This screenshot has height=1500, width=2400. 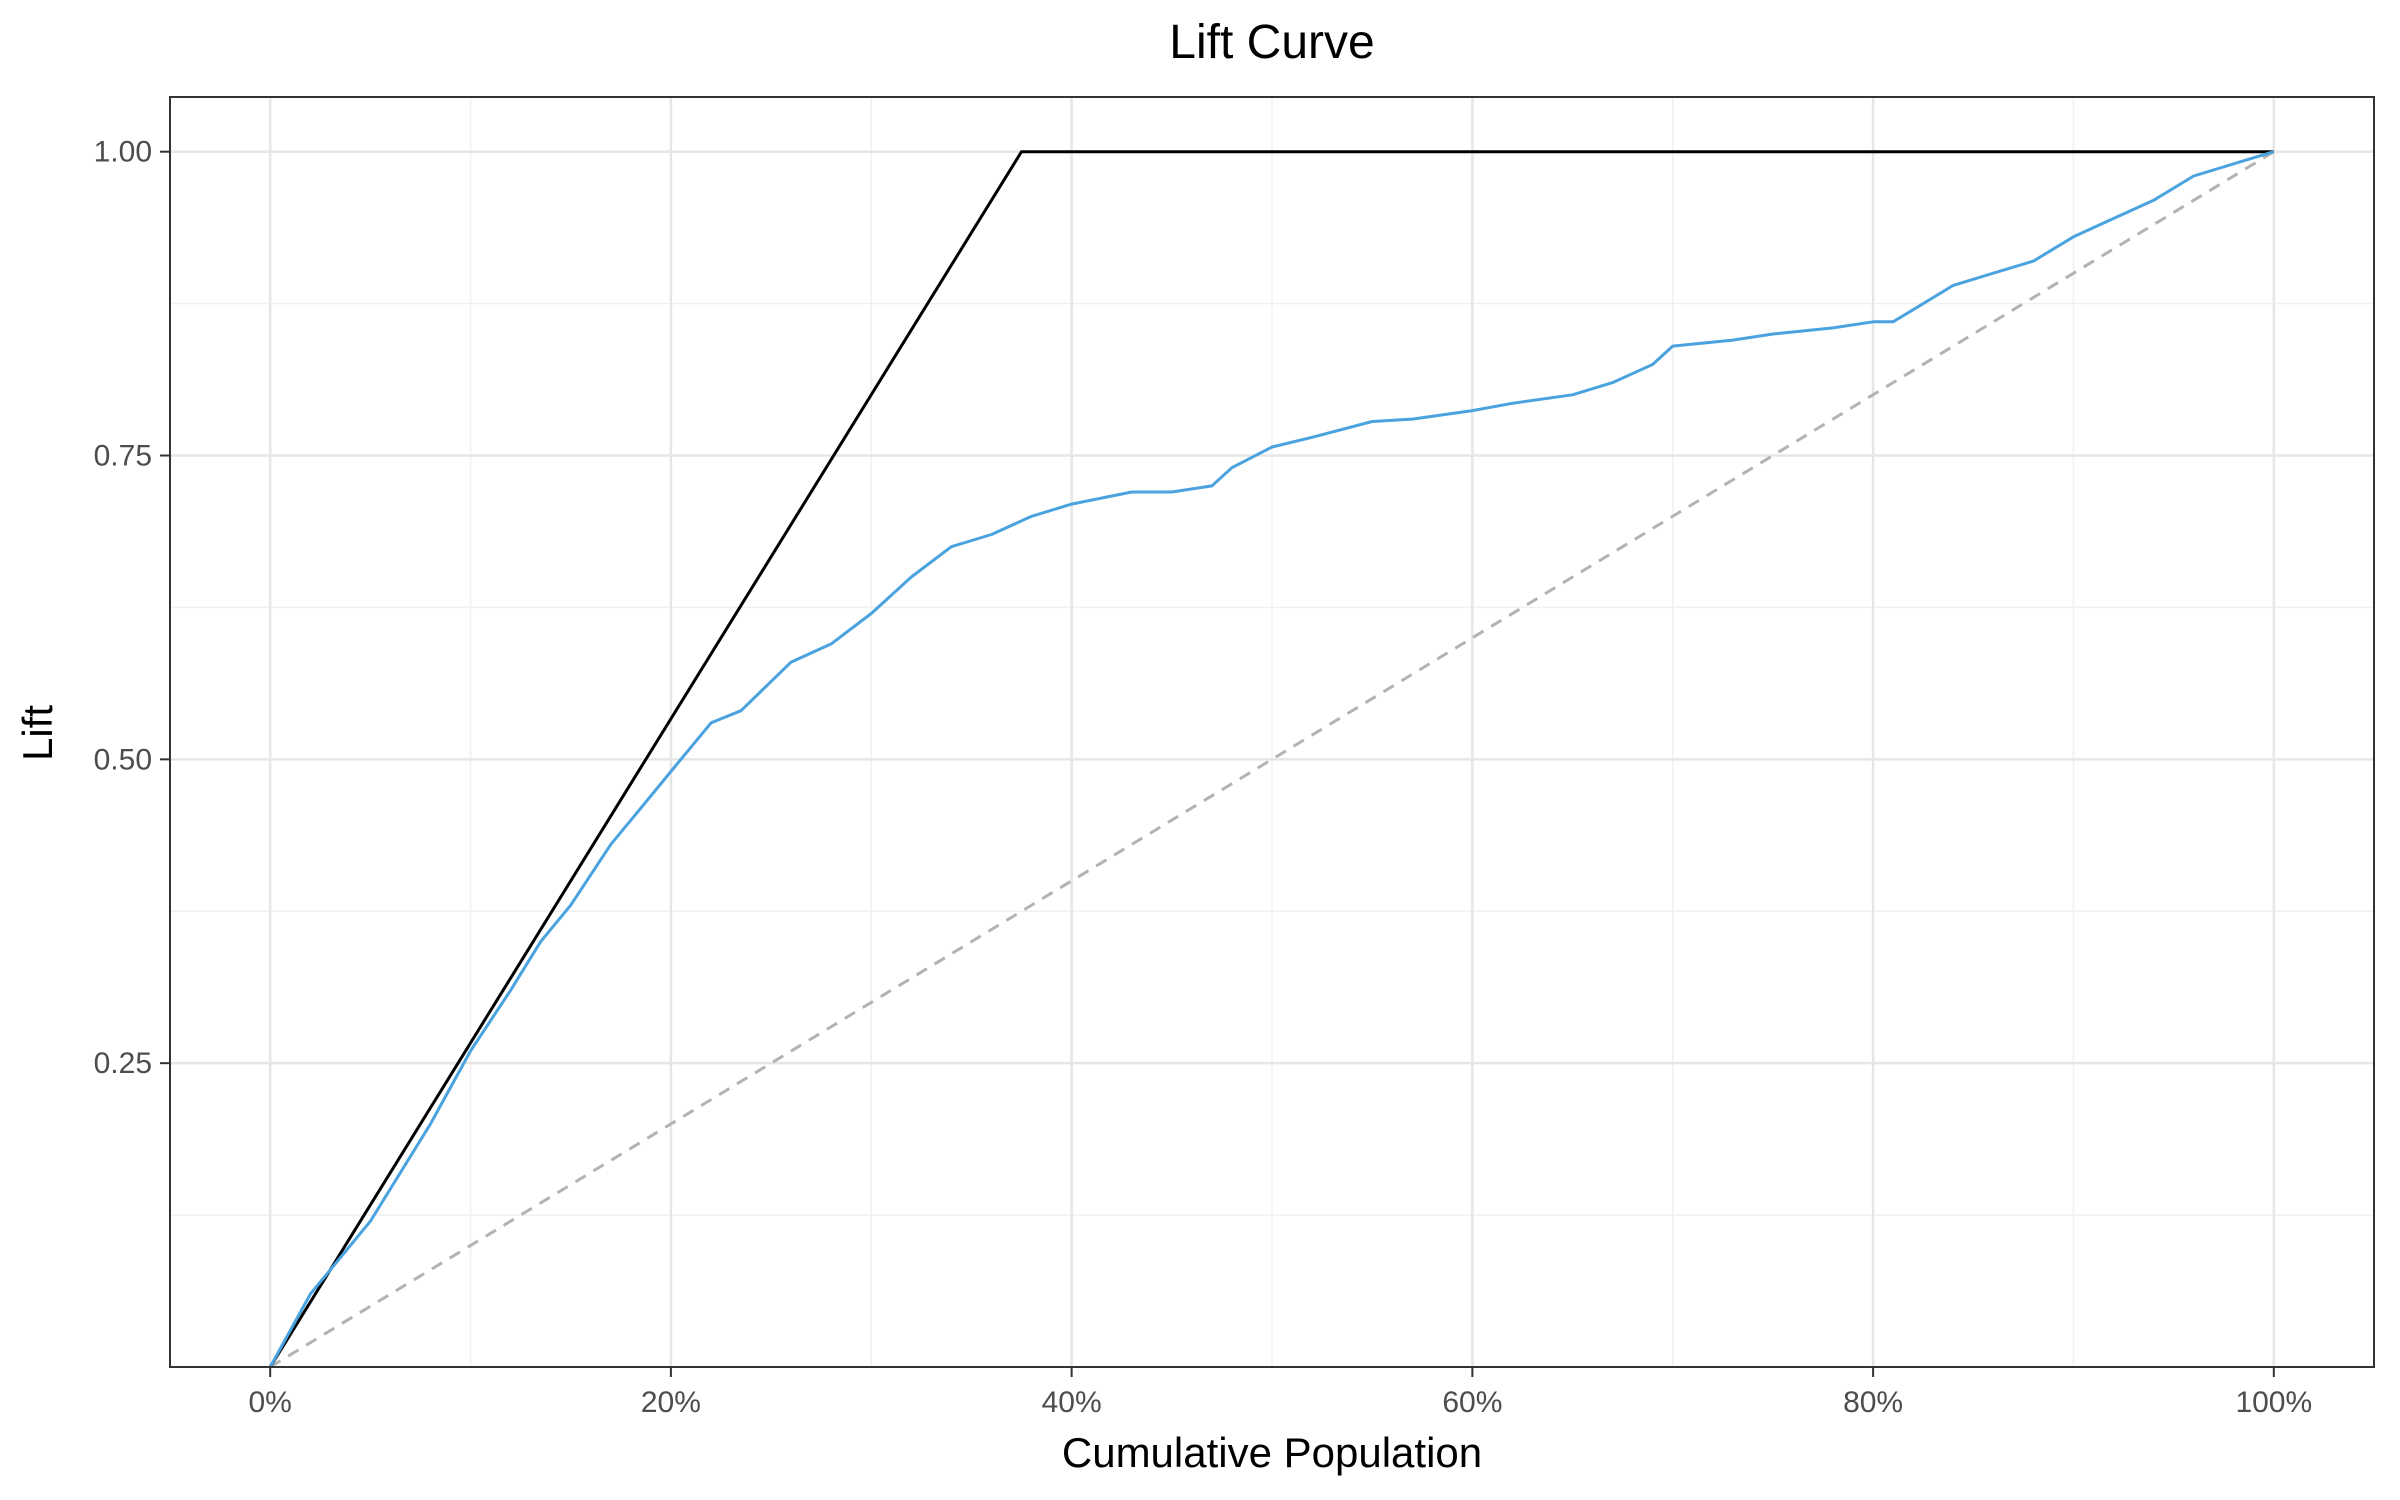 What do you see at coordinates (1271, 42) in the screenshot?
I see `chart-title: Lift Curve` at bounding box center [1271, 42].